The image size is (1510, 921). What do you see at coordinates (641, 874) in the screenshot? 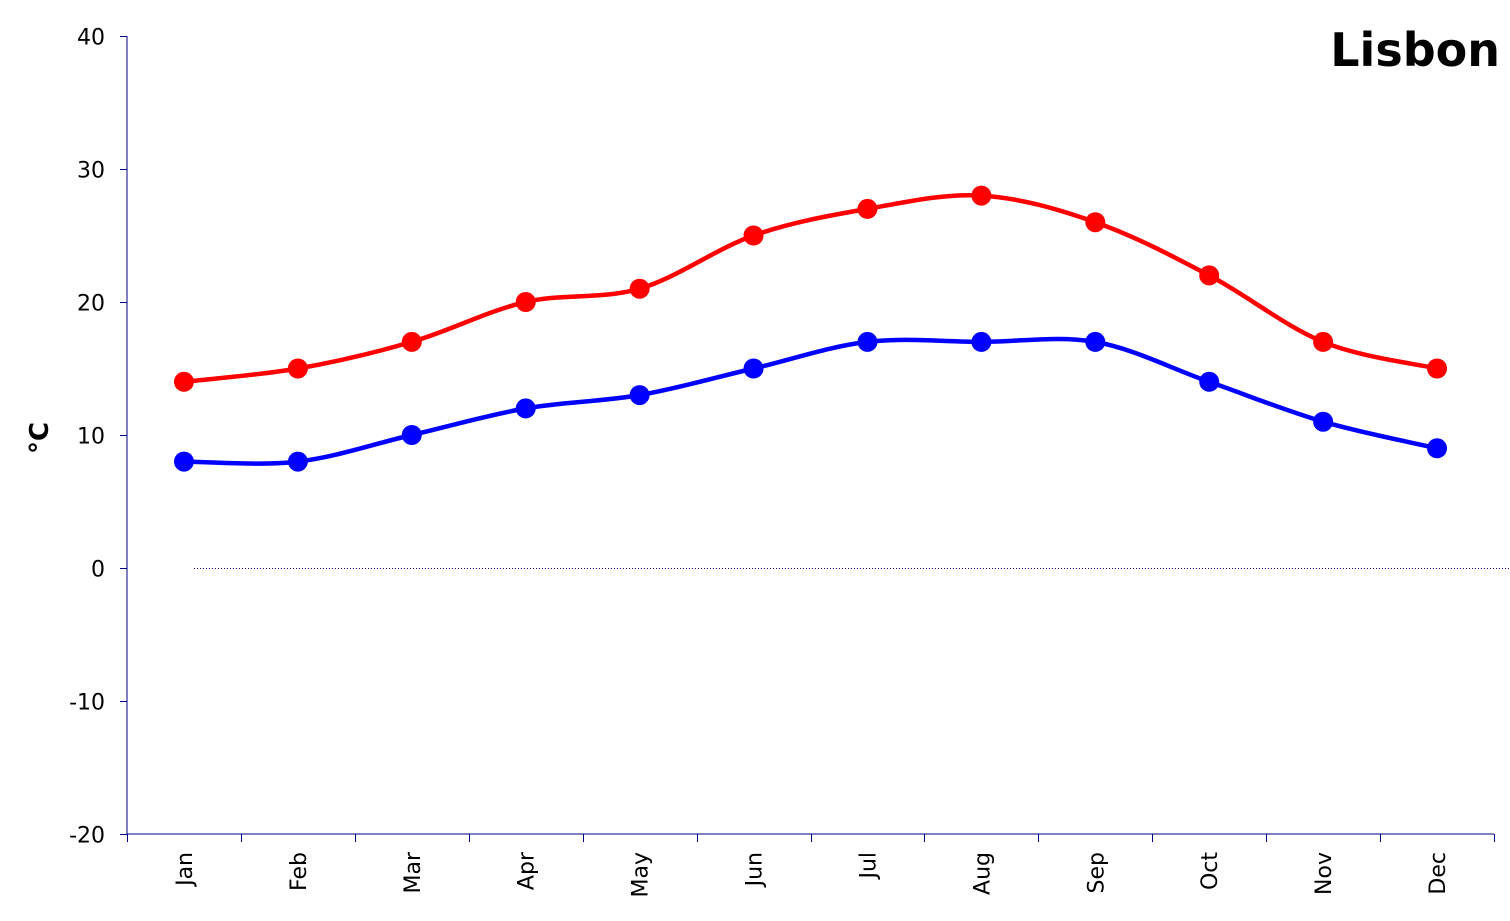
I see `x-tick-label: May` at bounding box center [641, 874].